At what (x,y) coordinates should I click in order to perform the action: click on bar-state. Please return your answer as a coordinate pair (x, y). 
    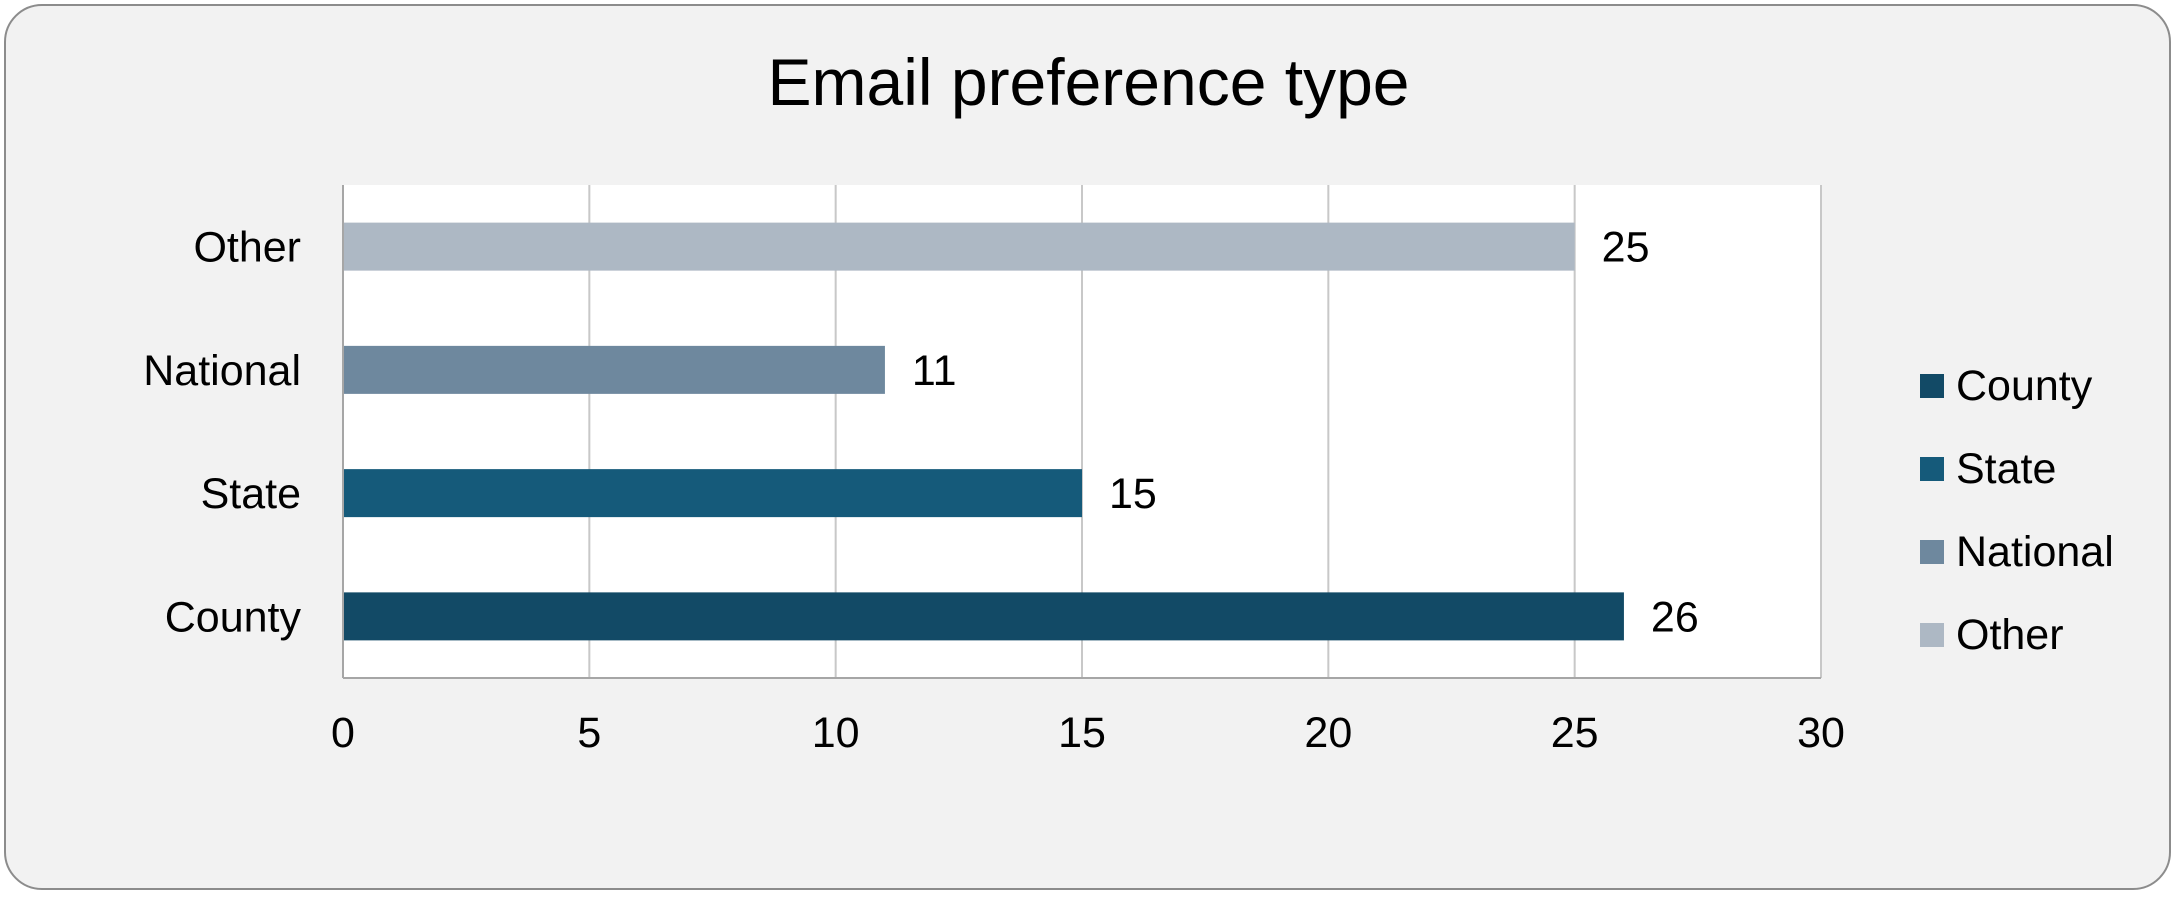
    Looking at the image, I should click on (712, 493).